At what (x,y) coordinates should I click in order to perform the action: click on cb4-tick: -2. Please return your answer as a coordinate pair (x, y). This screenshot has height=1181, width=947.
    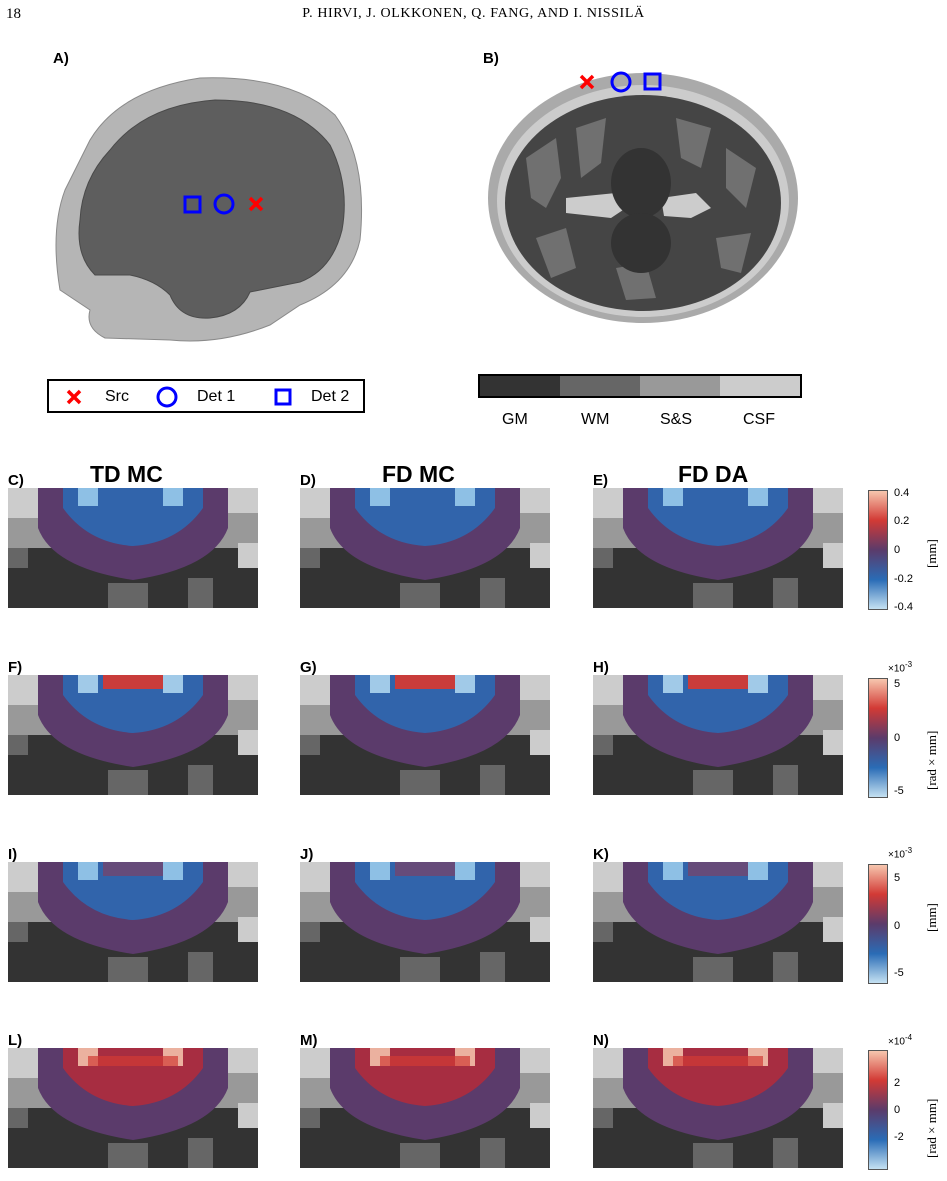
    Looking at the image, I should click on (899, 1137).